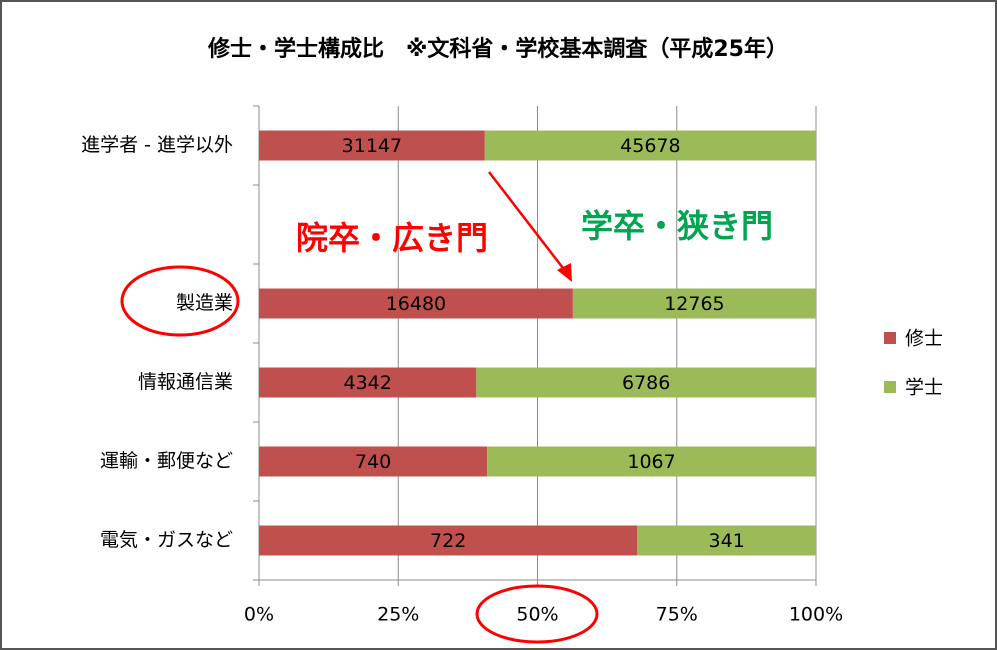 Image resolution: width=997 pixels, height=650 pixels. I want to click on value-label: 45678, so click(650, 146).